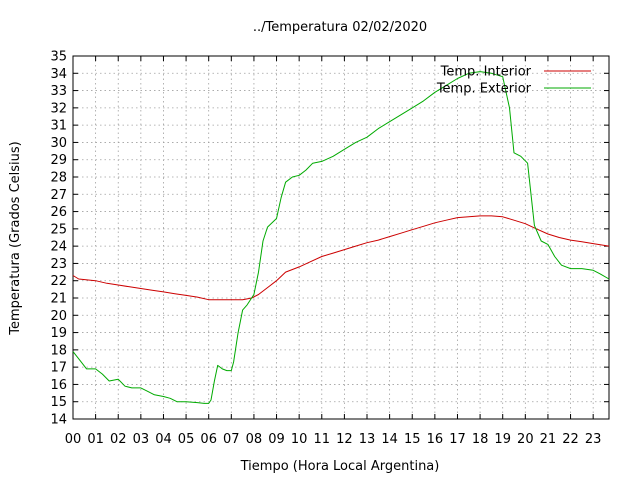 The height and width of the screenshot is (484, 640). What do you see at coordinates (457, 439) in the screenshot?
I see `x-tick-label: 17` at bounding box center [457, 439].